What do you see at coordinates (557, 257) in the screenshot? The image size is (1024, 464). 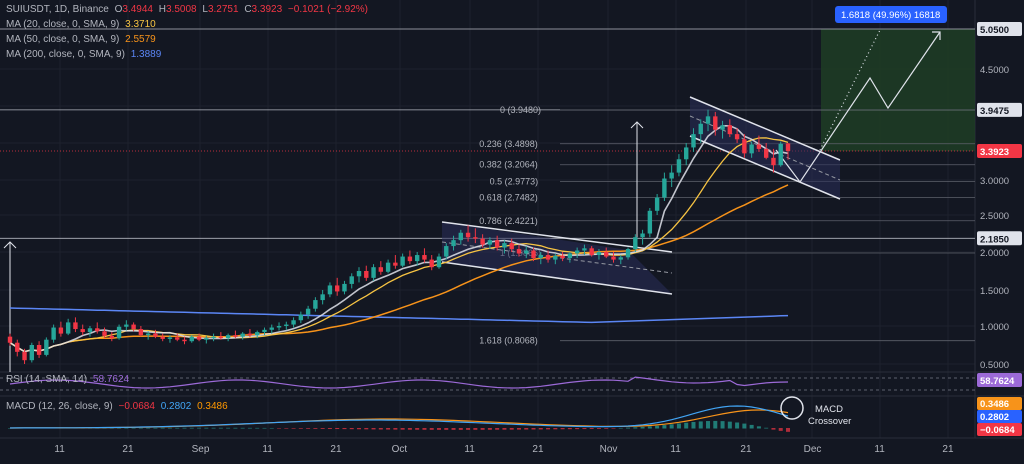 I see `flag-channel-1-mid` at bounding box center [557, 257].